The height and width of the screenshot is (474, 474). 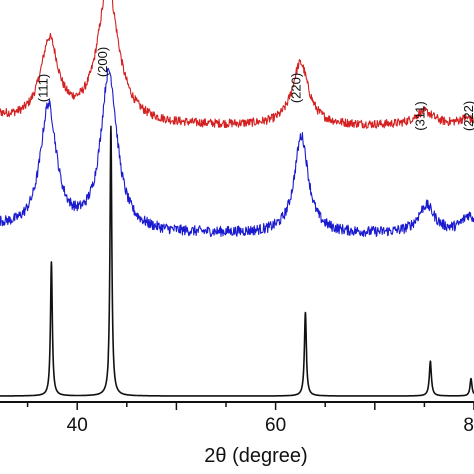 What do you see at coordinates (275, 425) in the screenshot?
I see `x-tick-label: 60` at bounding box center [275, 425].